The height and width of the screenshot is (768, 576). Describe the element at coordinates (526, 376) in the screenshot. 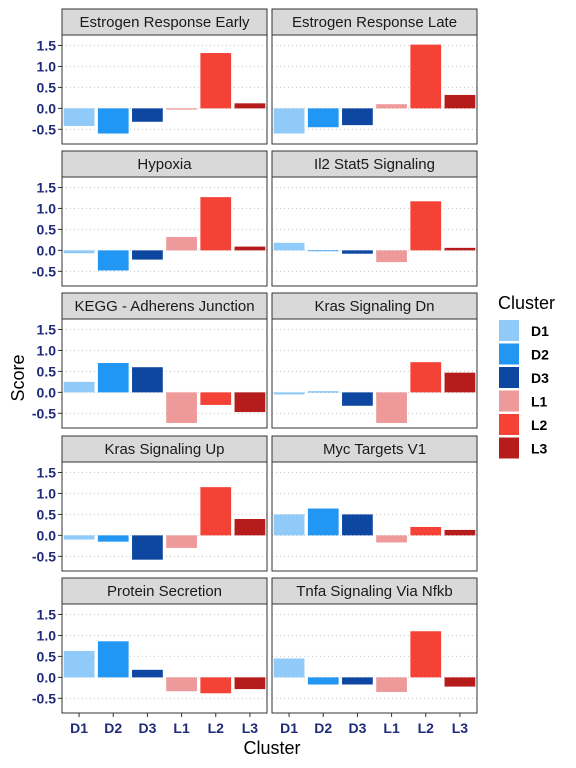

I see `legend: Cluster D1 D2 D3 L1 L2 L3` at that location.